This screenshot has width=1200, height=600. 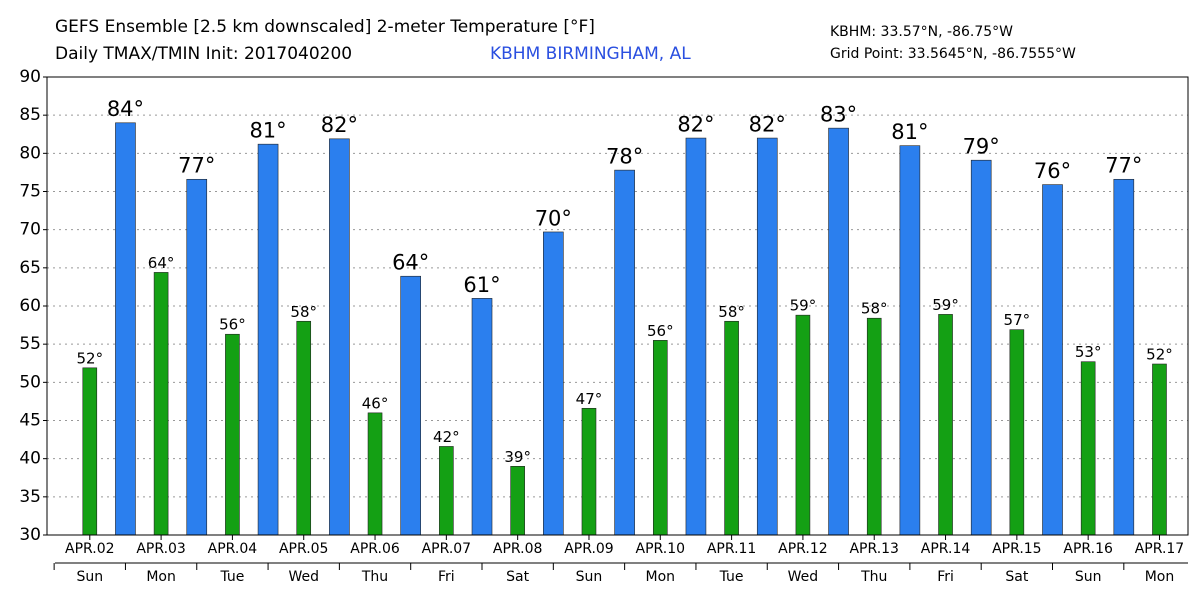 I want to click on chart-subtitle: Daily TMAX/TMIN Init: 2017040200, so click(x=203, y=54).